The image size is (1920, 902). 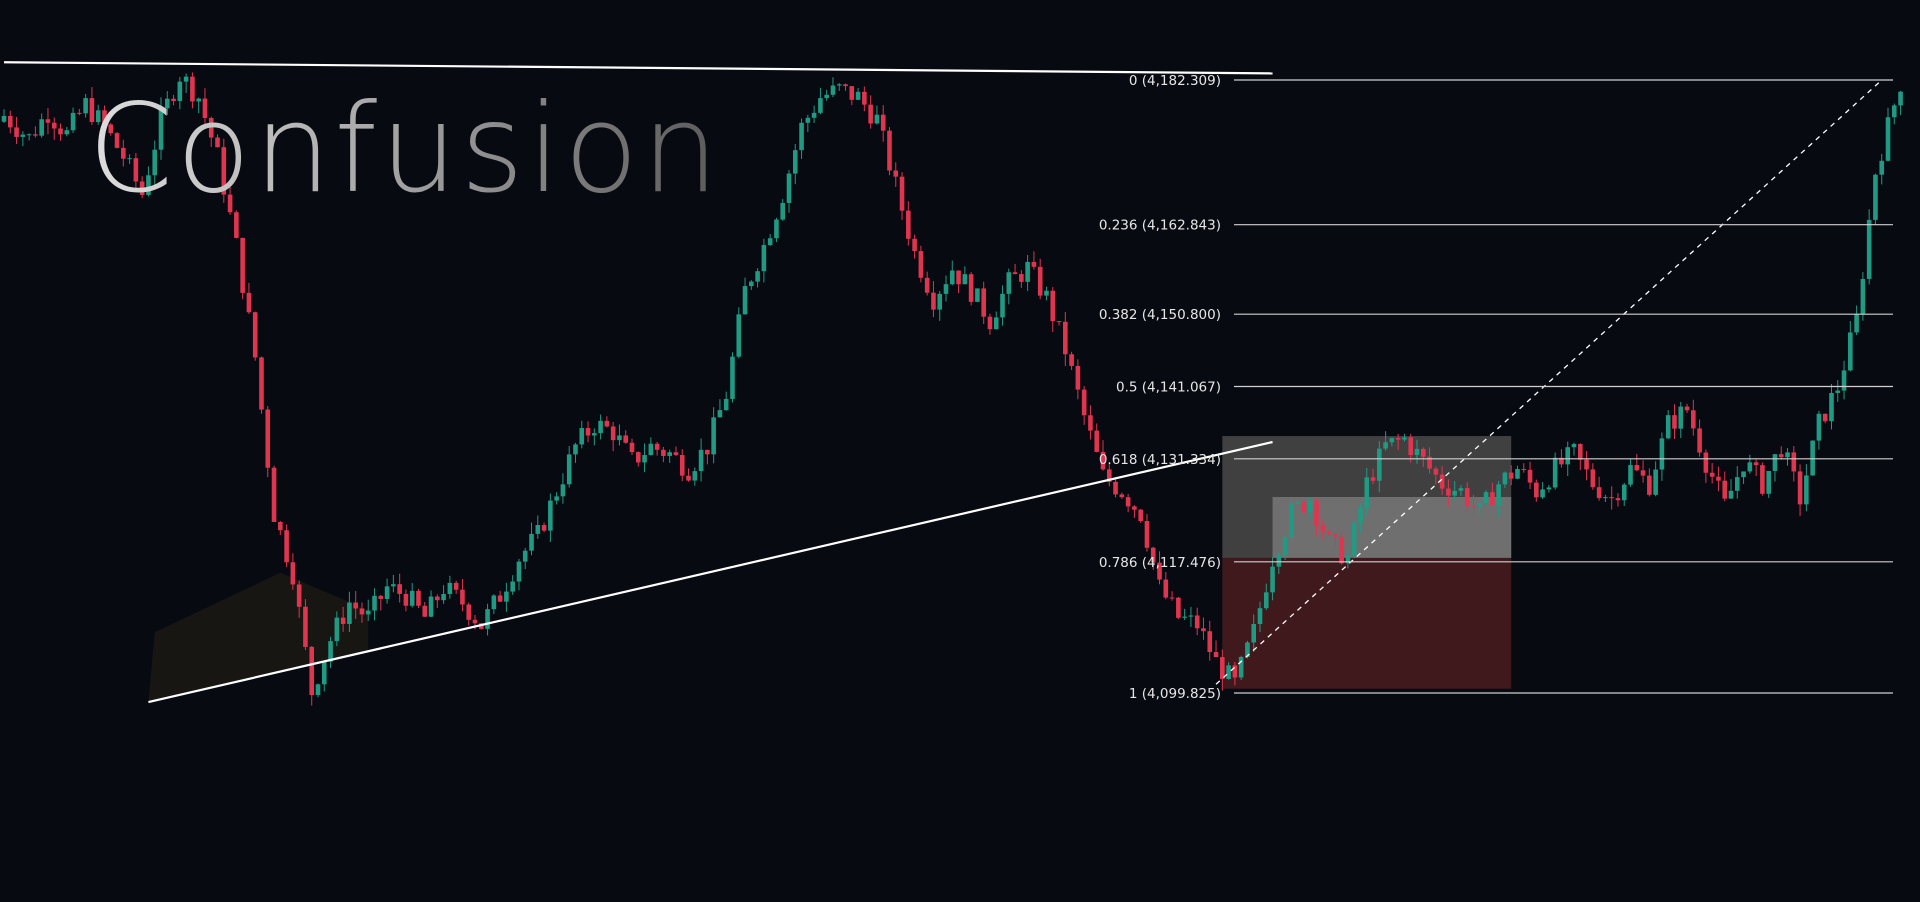 I want to click on fib-label-0-236: 0.236 (4,162.843), so click(x=1160, y=226).